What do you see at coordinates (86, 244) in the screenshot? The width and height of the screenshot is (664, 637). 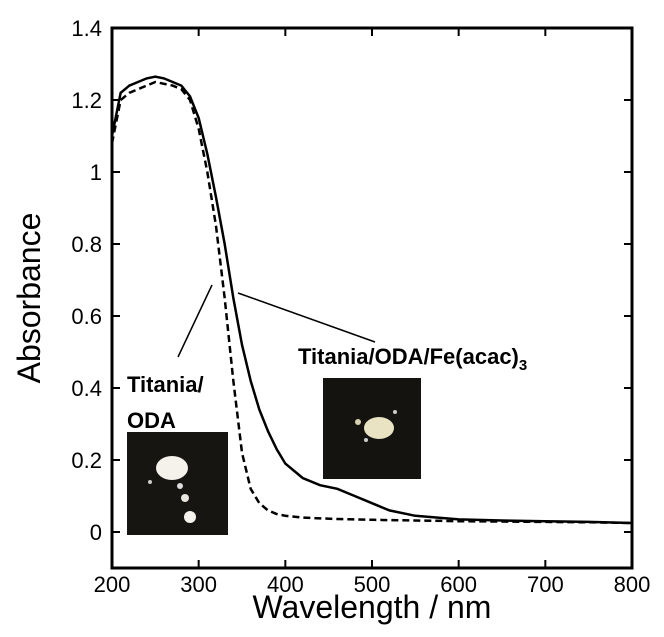 I see `y-tick-label: 0.8` at bounding box center [86, 244].